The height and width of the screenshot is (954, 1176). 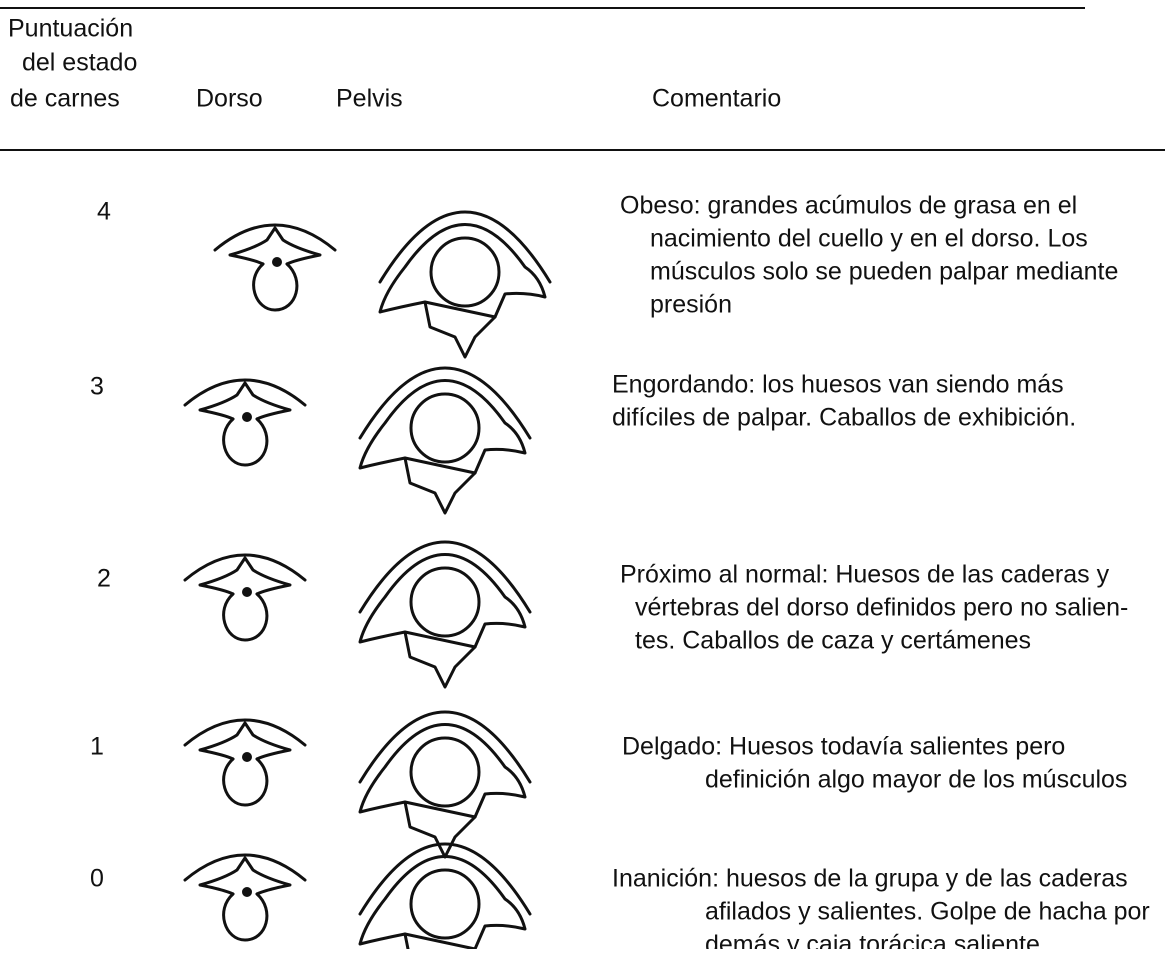 I want to click on header-score: del estado, so click(x=79, y=63).